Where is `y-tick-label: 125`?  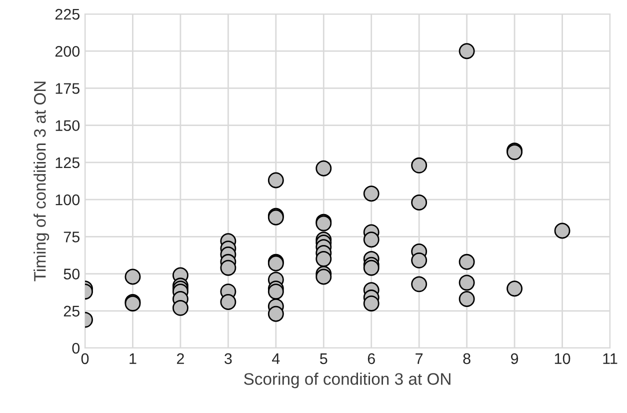 y-tick-label: 125 is located at coordinates (68, 162).